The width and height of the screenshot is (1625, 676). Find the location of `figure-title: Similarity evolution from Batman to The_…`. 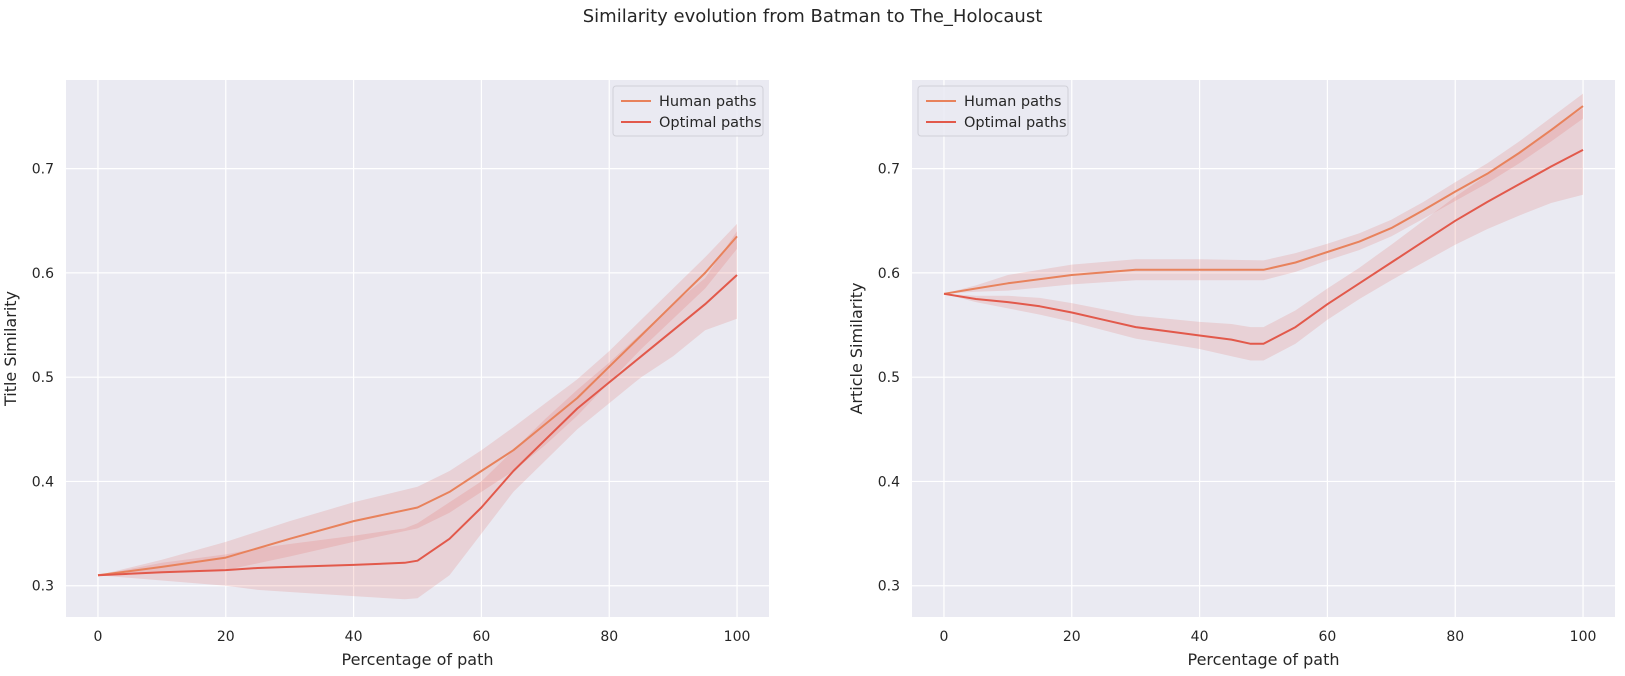

figure-title: Similarity evolution from Batman to The_… is located at coordinates (812, 16).